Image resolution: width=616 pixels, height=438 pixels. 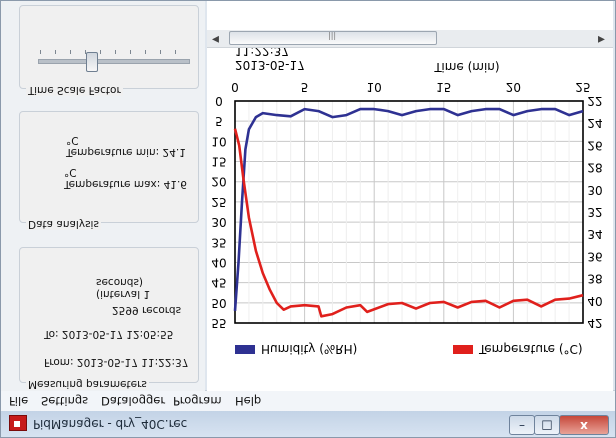 I want to click on temperature-max: Temperature max: 41.6 °C, so click(x=125, y=178).